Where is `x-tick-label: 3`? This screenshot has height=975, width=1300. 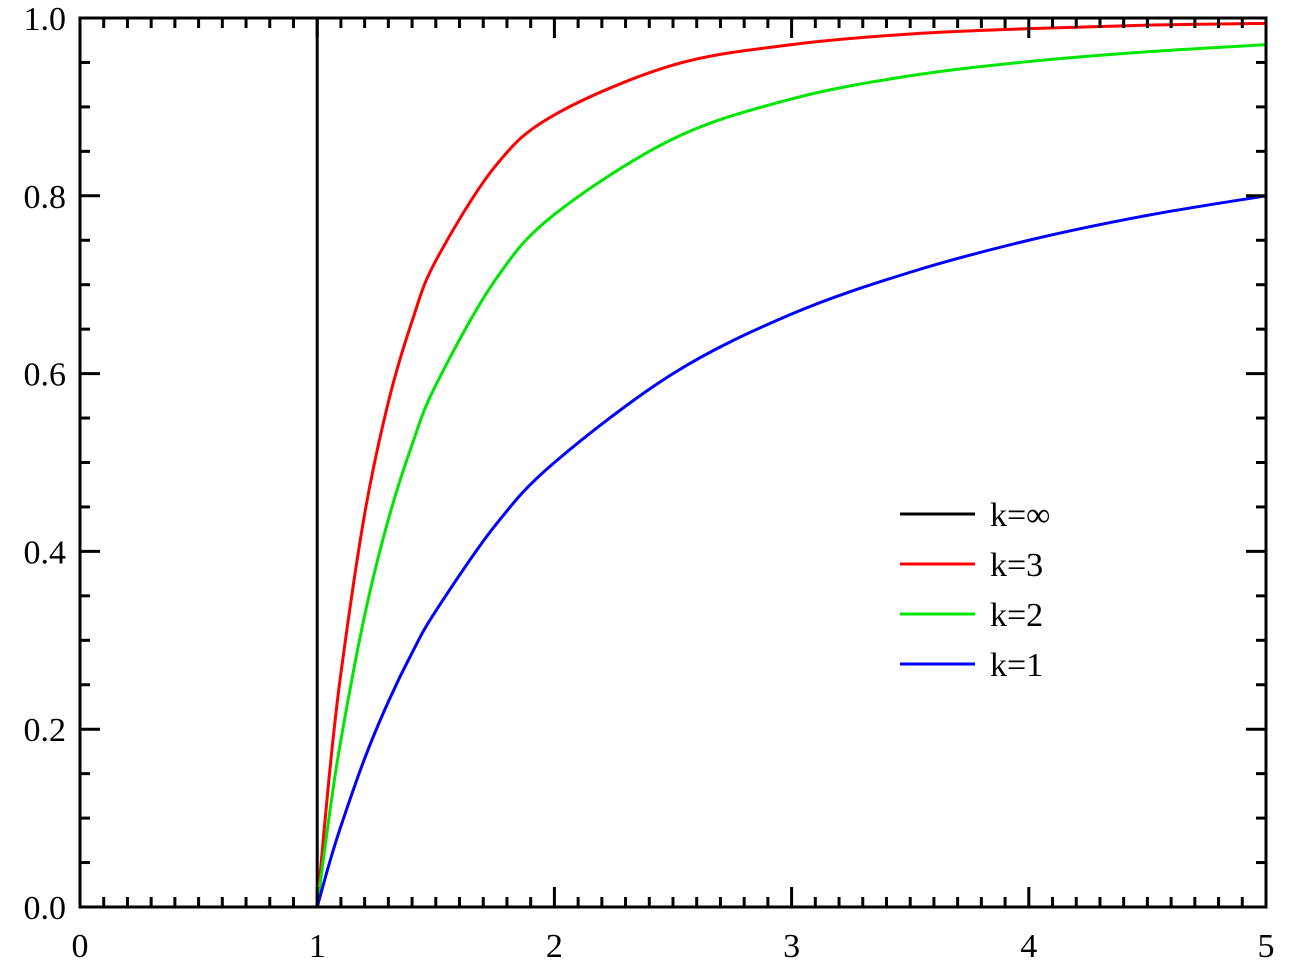
x-tick-label: 3 is located at coordinates (791, 946).